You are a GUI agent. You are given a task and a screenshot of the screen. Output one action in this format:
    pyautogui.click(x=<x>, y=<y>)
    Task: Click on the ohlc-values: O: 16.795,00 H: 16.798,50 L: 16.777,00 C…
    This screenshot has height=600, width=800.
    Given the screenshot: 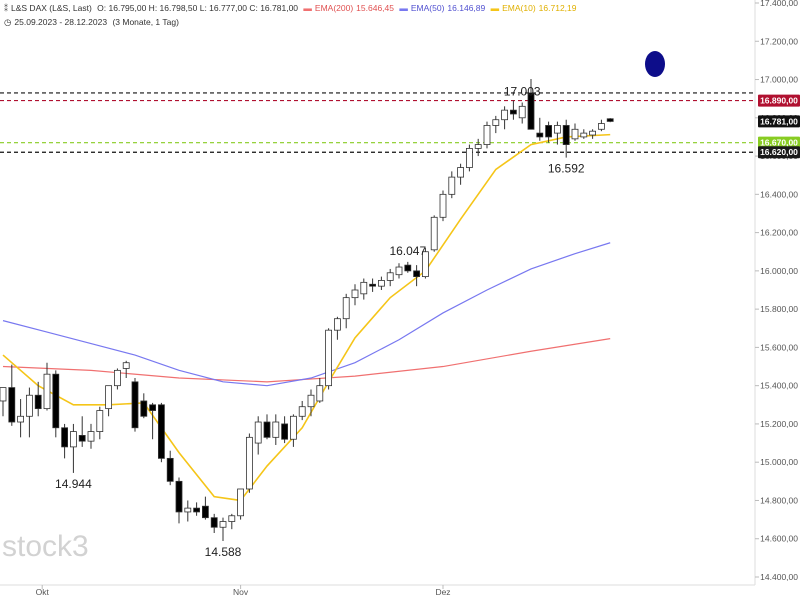 What is the action you would take?
    pyautogui.click(x=198, y=8)
    